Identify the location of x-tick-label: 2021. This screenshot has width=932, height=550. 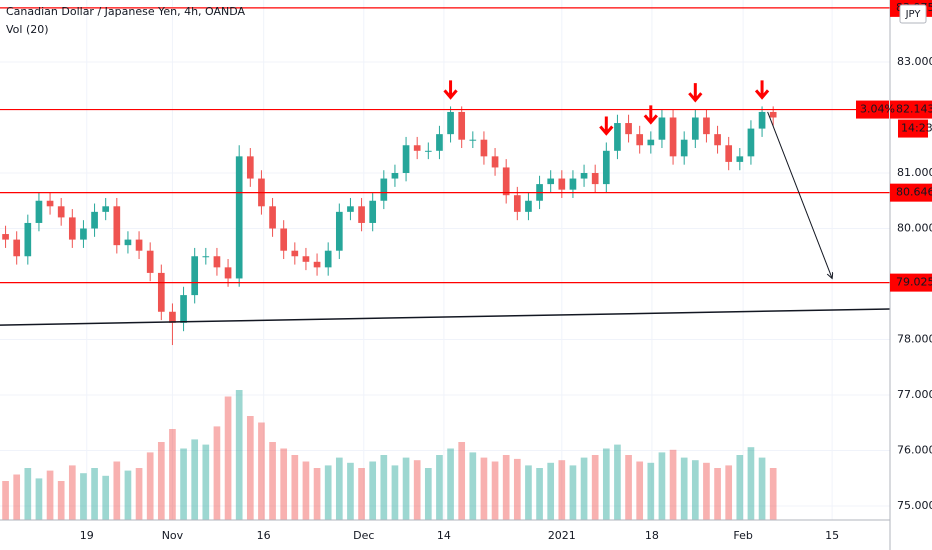
(562, 535).